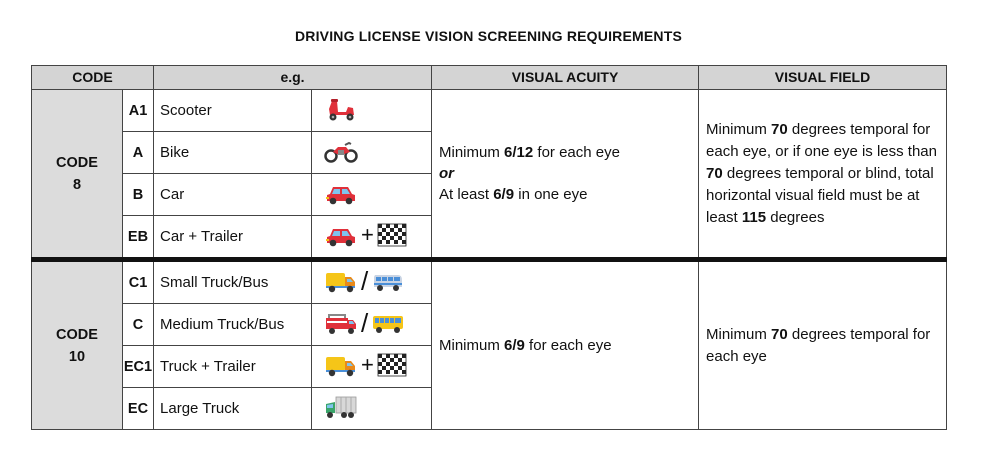 This screenshot has height=463, width=991. Describe the element at coordinates (92, 77) in the screenshot. I see `header-code: CODE` at that location.